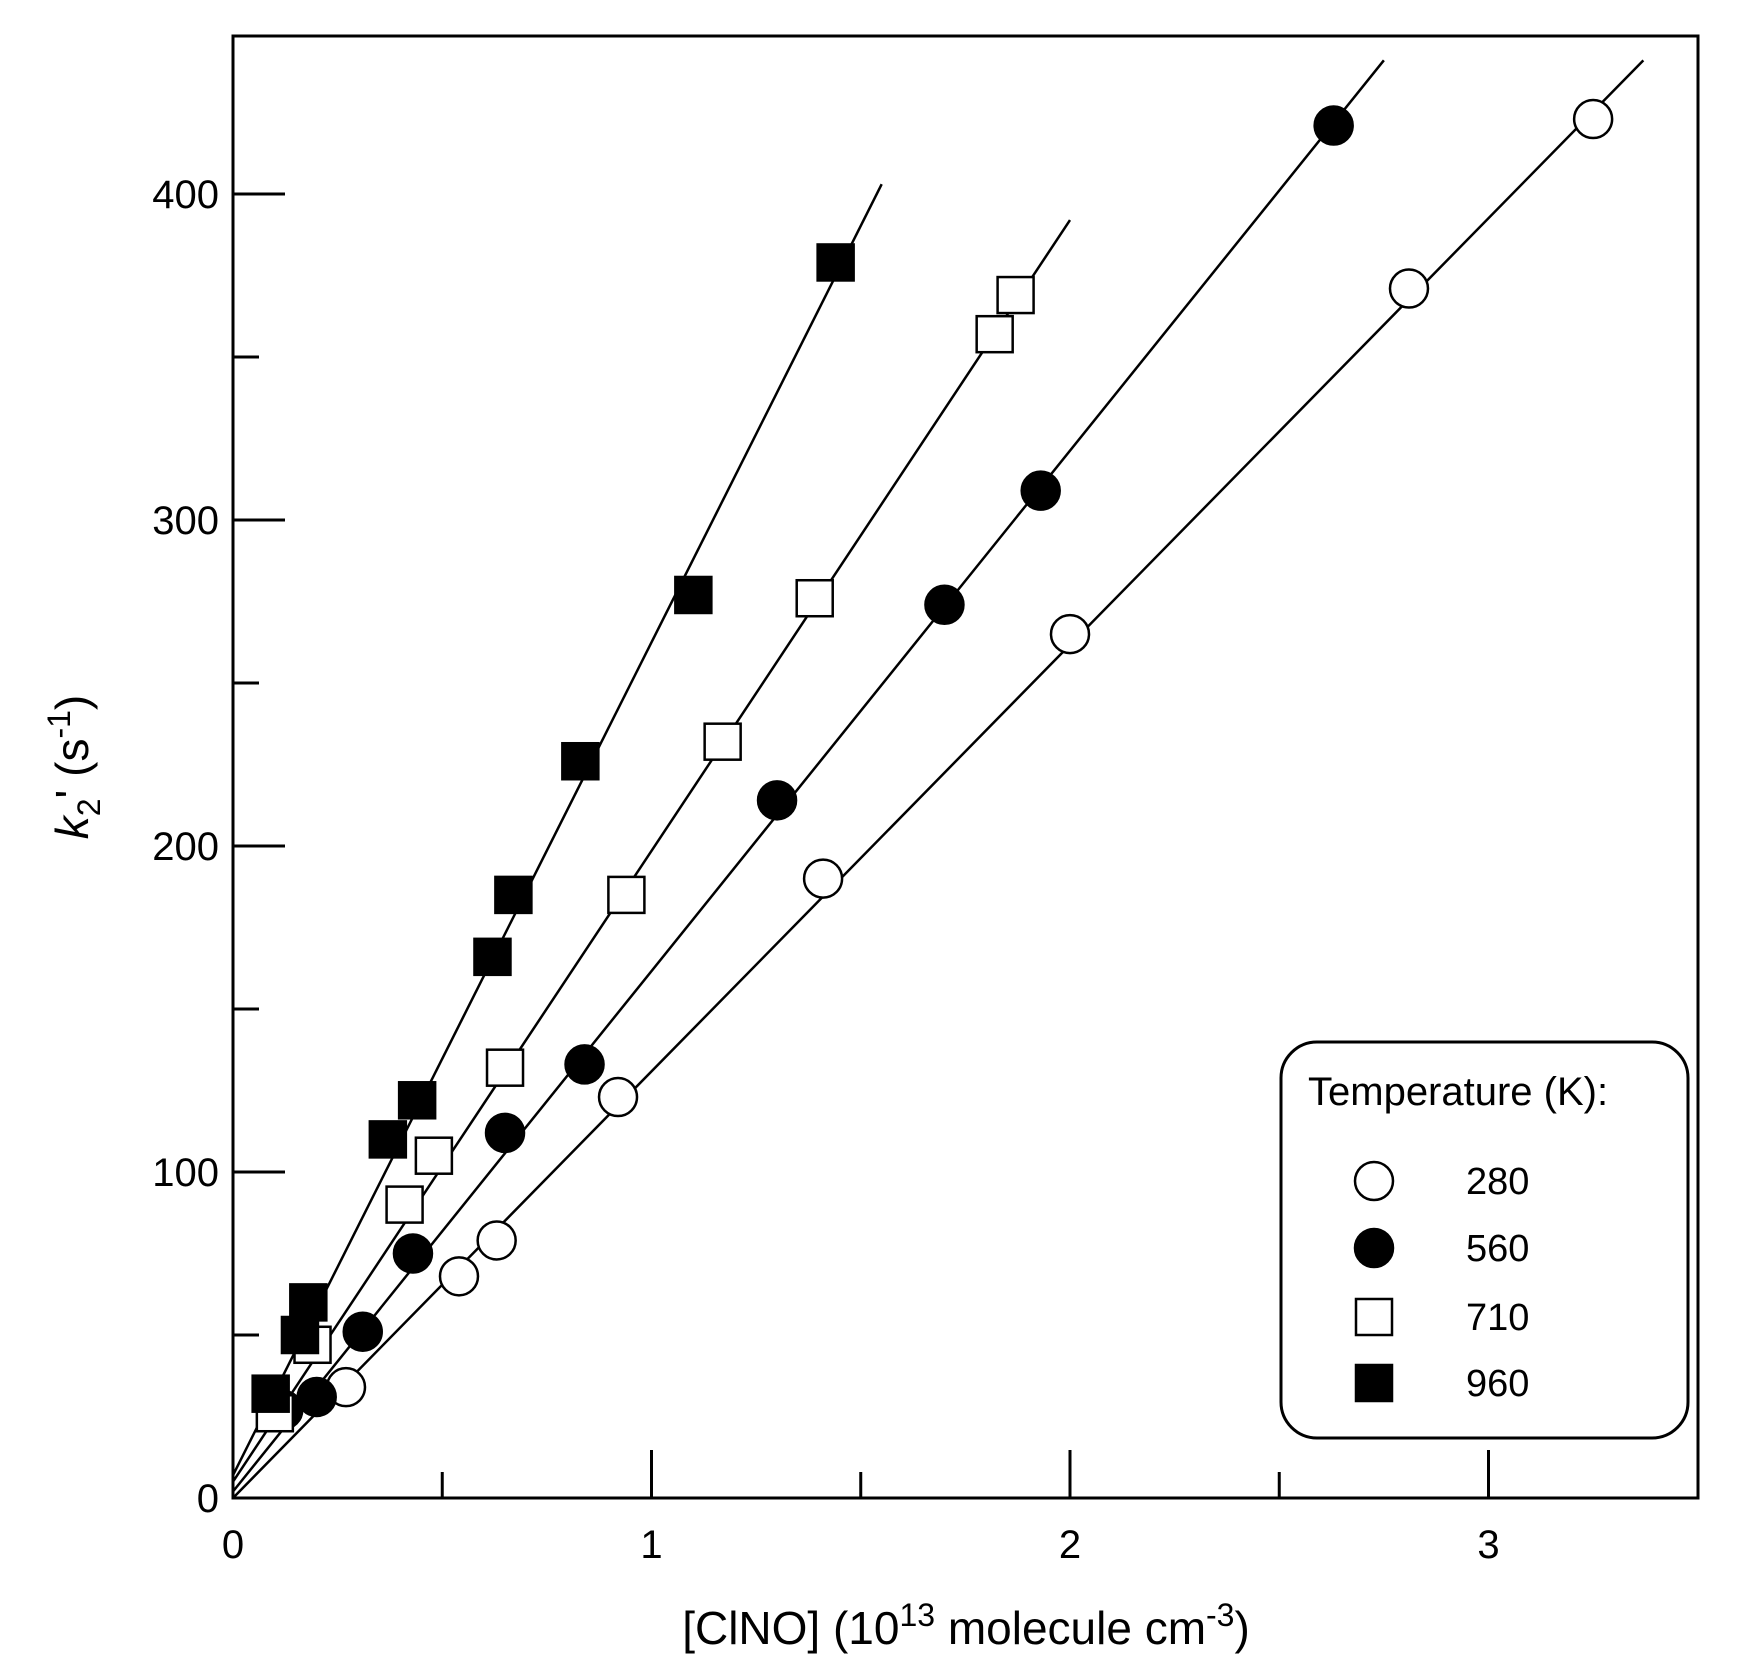  What do you see at coordinates (1497, 1318) in the screenshot?
I see `legend-label-710: 710` at bounding box center [1497, 1318].